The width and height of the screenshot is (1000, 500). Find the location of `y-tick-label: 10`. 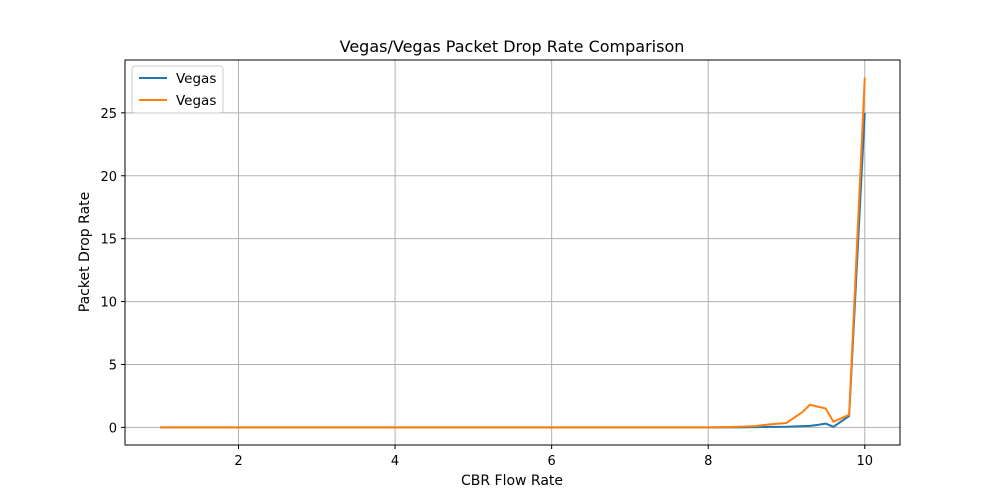

y-tick-label: 10 is located at coordinates (108, 303).